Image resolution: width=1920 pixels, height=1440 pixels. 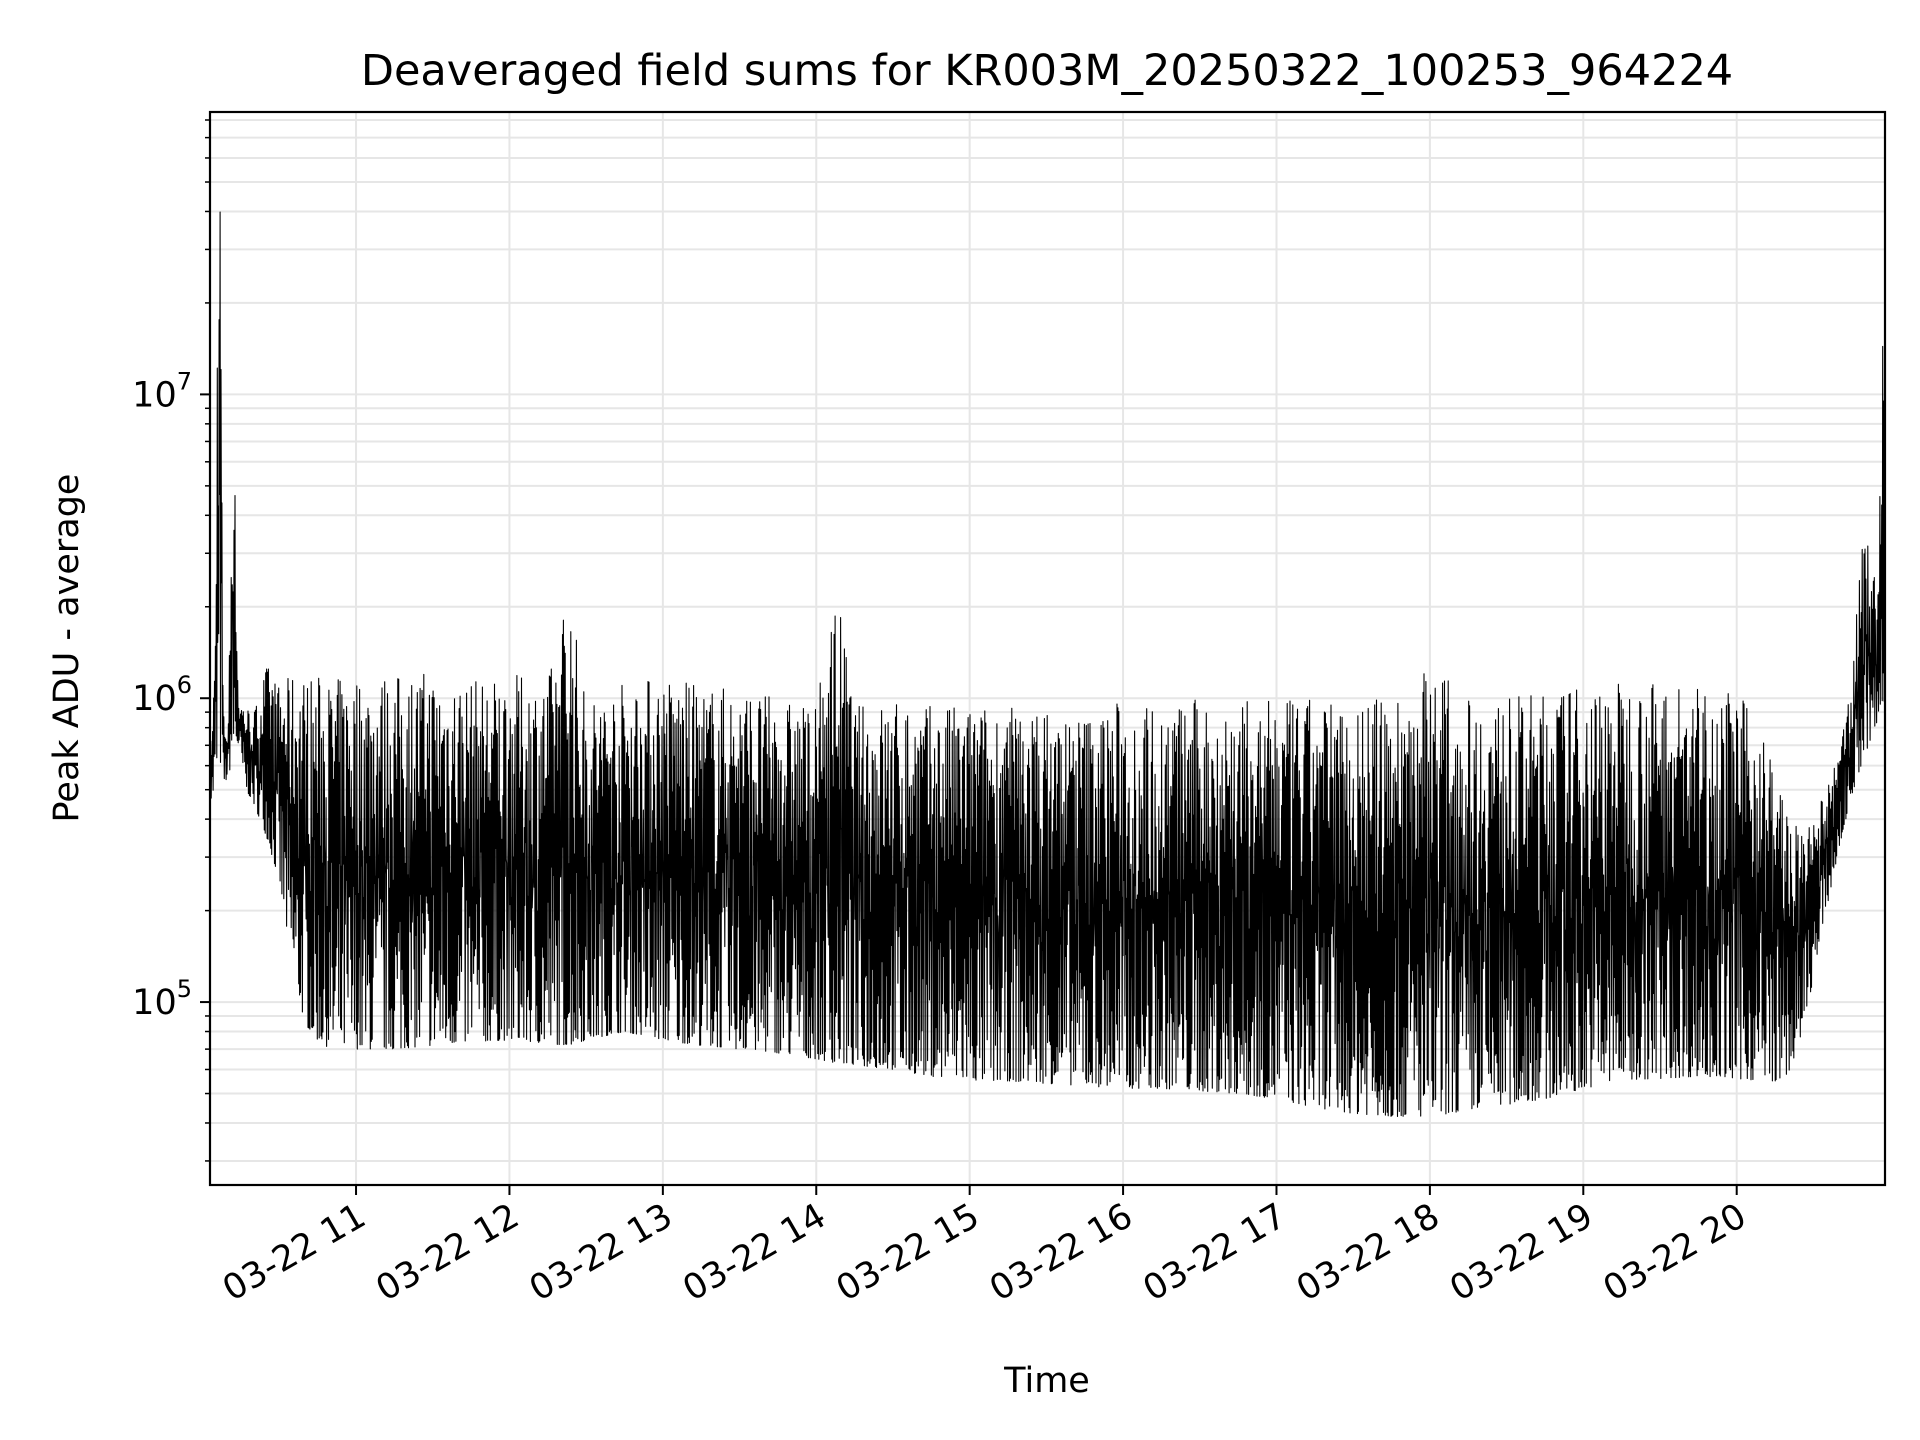 I want to click on x-axis-label: Time, so click(x=1046, y=1381).